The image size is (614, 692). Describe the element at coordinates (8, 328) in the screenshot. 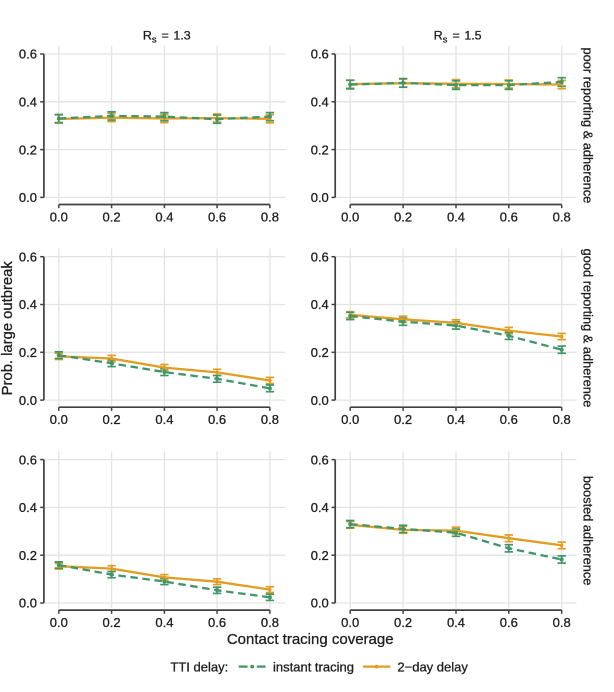

I see `svg-text: Prob. large outbreak` at that location.